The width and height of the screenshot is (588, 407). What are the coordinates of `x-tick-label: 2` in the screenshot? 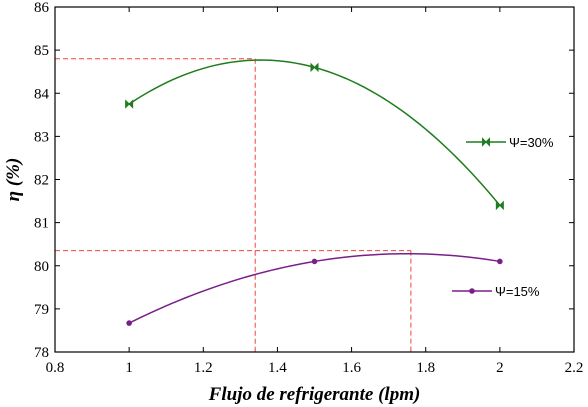 It's located at (500, 368).